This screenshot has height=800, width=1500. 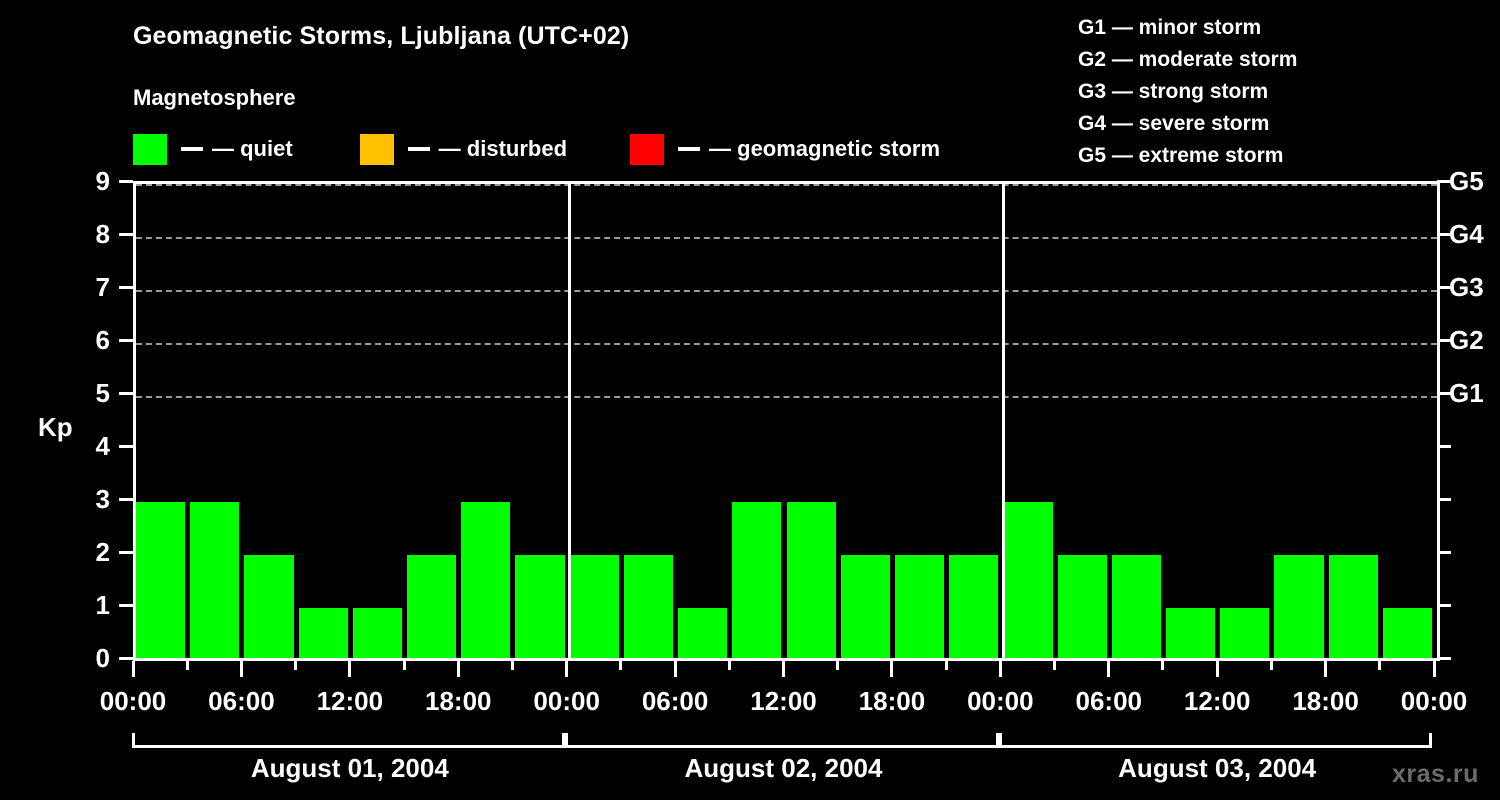 I want to click on g-tick-label-g2: G2, so click(x=1466, y=340).